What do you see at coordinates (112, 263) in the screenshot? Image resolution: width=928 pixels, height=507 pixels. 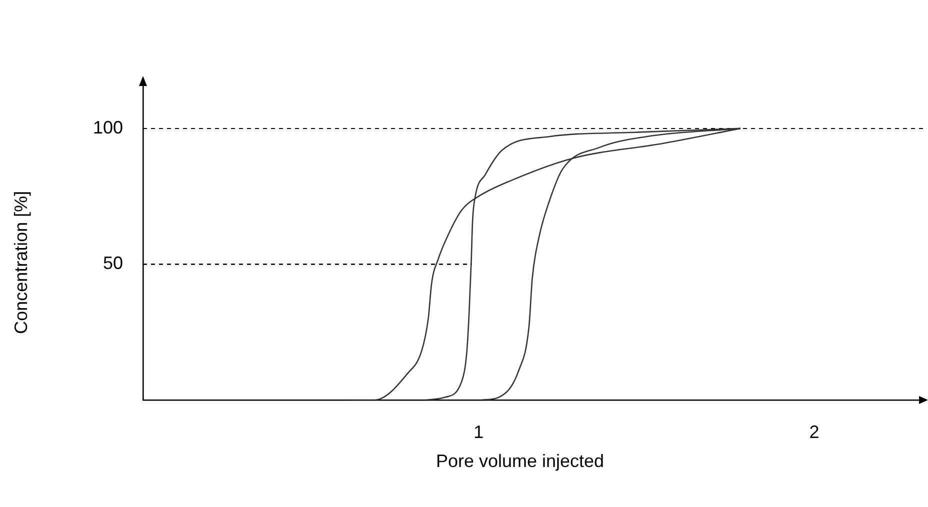 I see `y-tick-label: 50` at bounding box center [112, 263].